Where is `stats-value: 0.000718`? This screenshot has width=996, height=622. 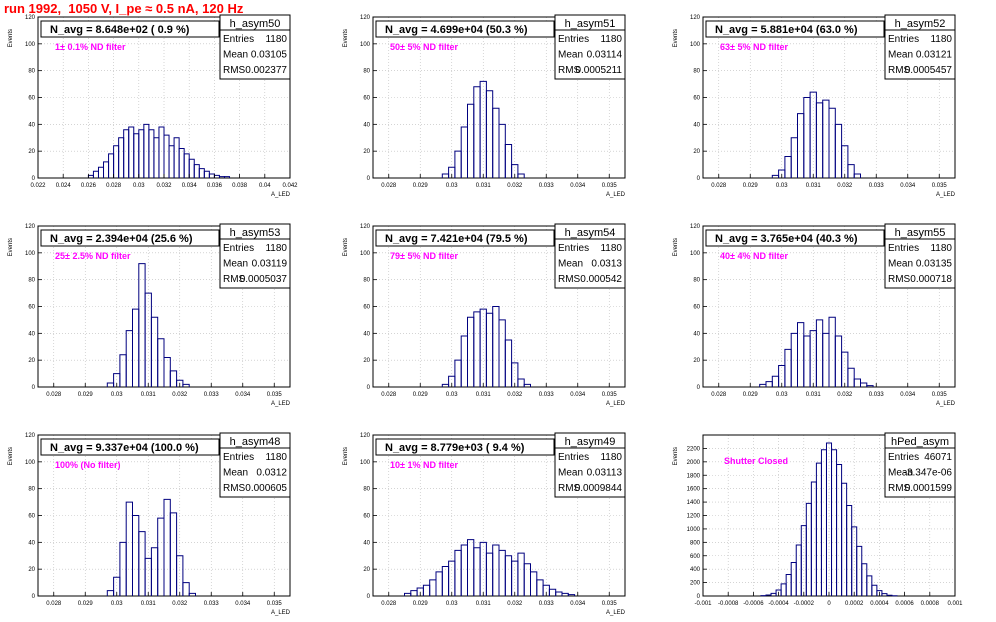
stats-value: 0.000718 is located at coordinates (931, 279).